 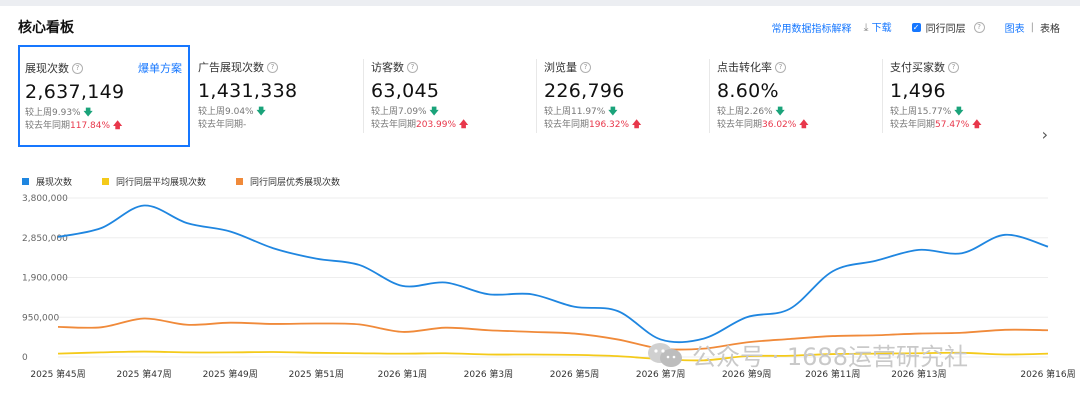 I want to click on wow-value: 15.77%, so click(x=934, y=112).